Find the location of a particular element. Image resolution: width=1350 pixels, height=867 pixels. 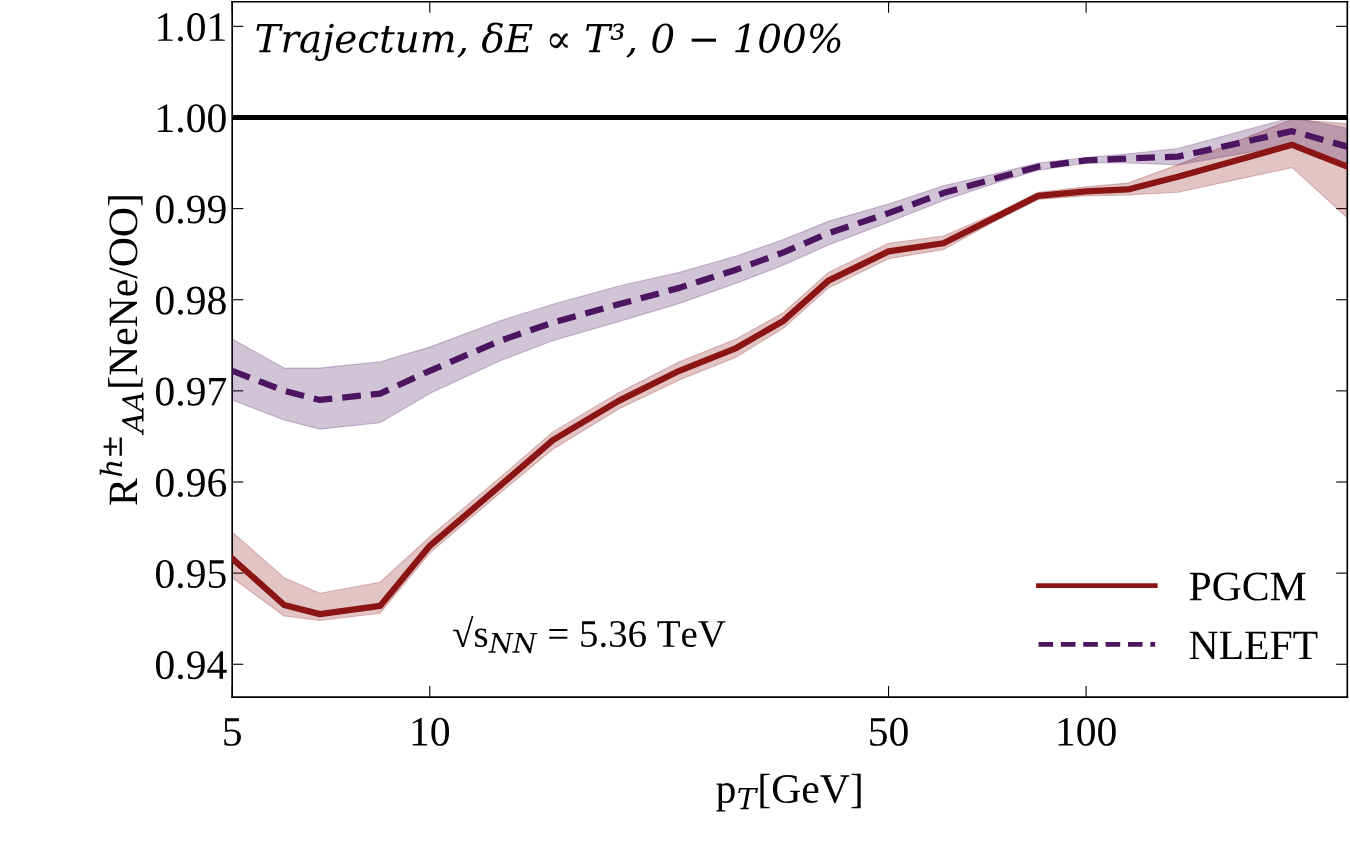

legend-label: PGCM is located at coordinates (1247, 586).